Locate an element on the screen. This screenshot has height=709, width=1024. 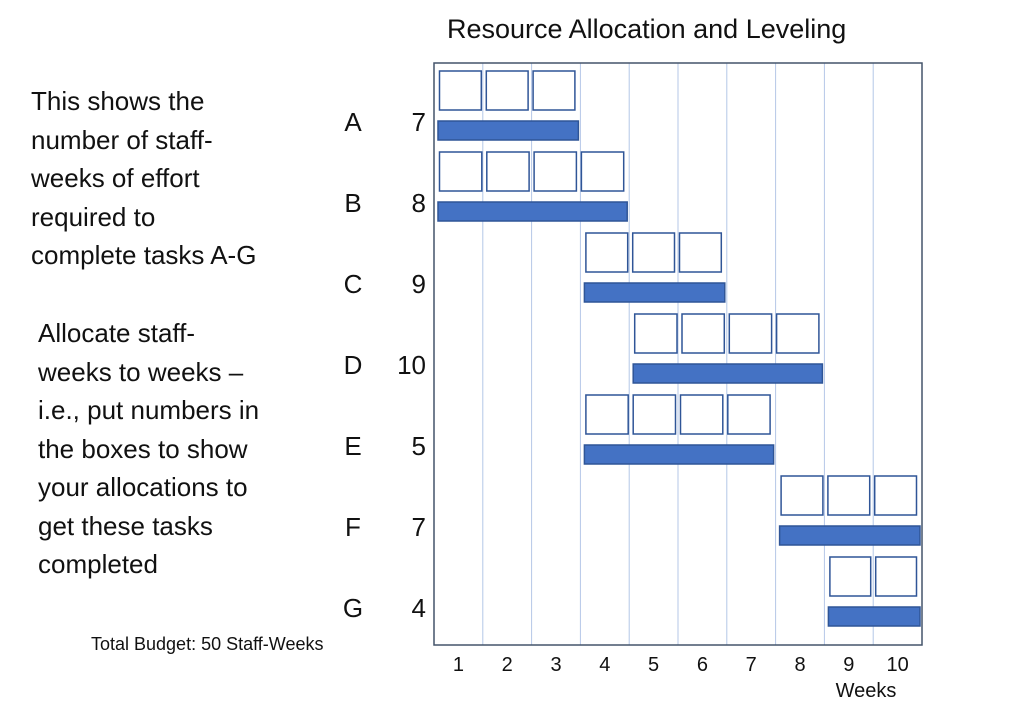
instruction-line: required to is located at coordinates (93, 216).